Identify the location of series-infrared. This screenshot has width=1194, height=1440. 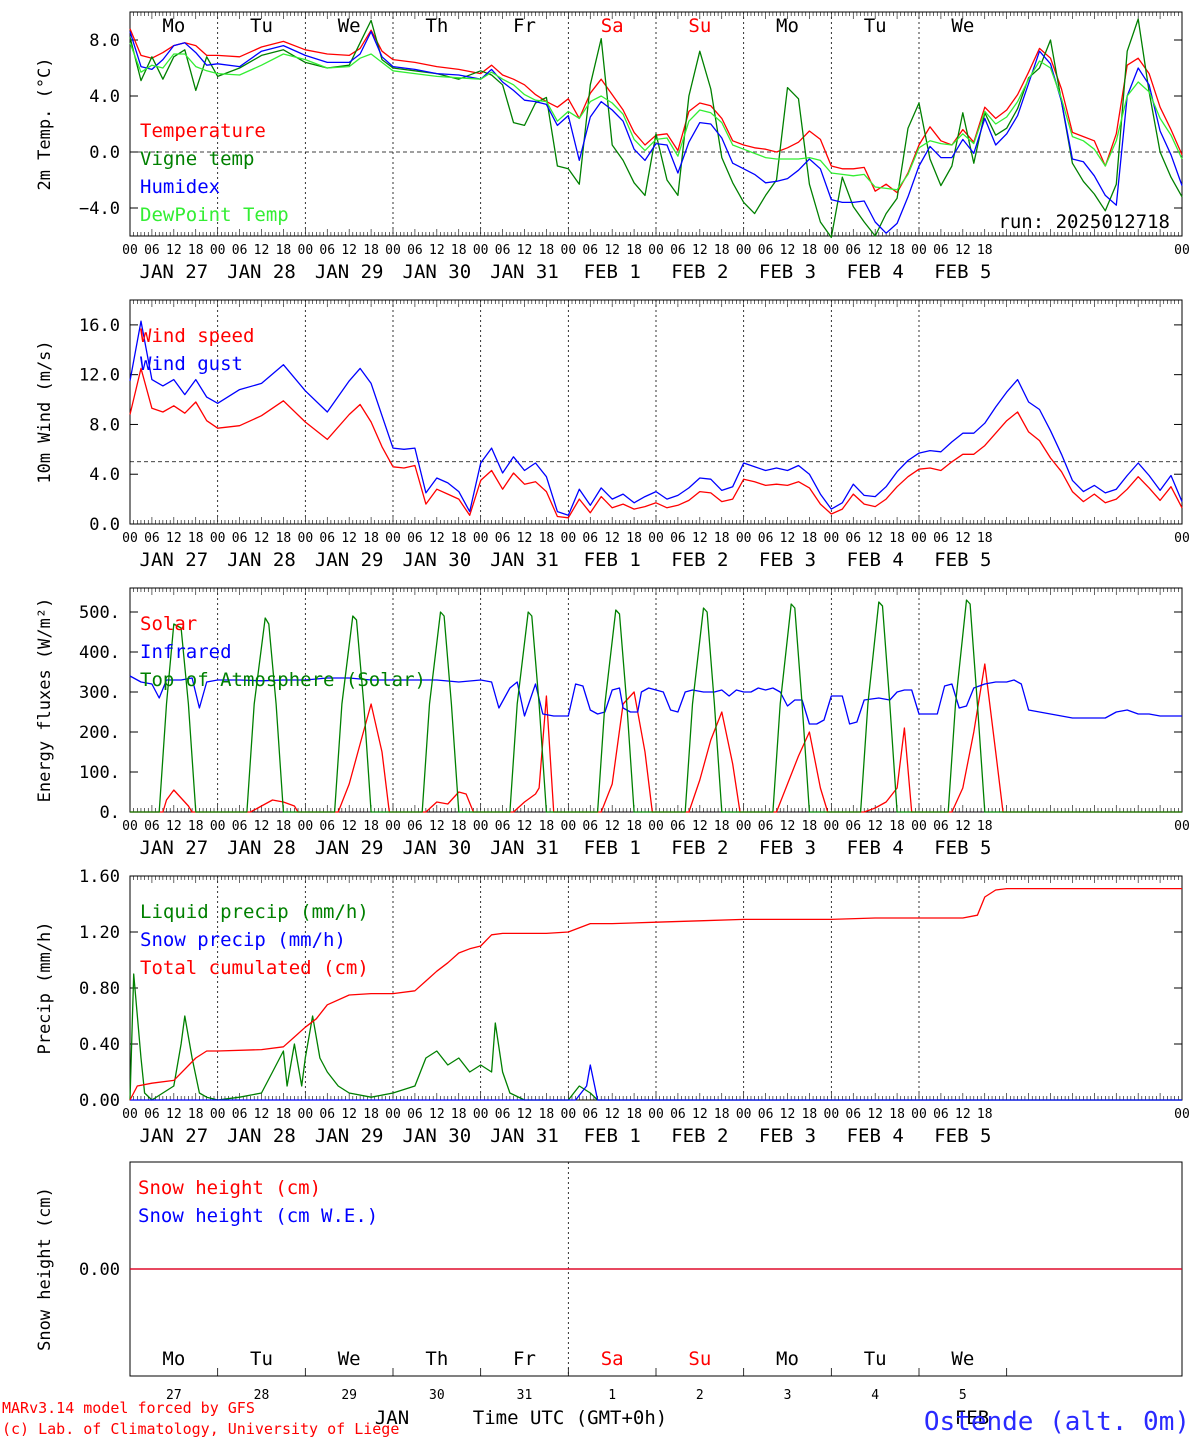
(655, 700).